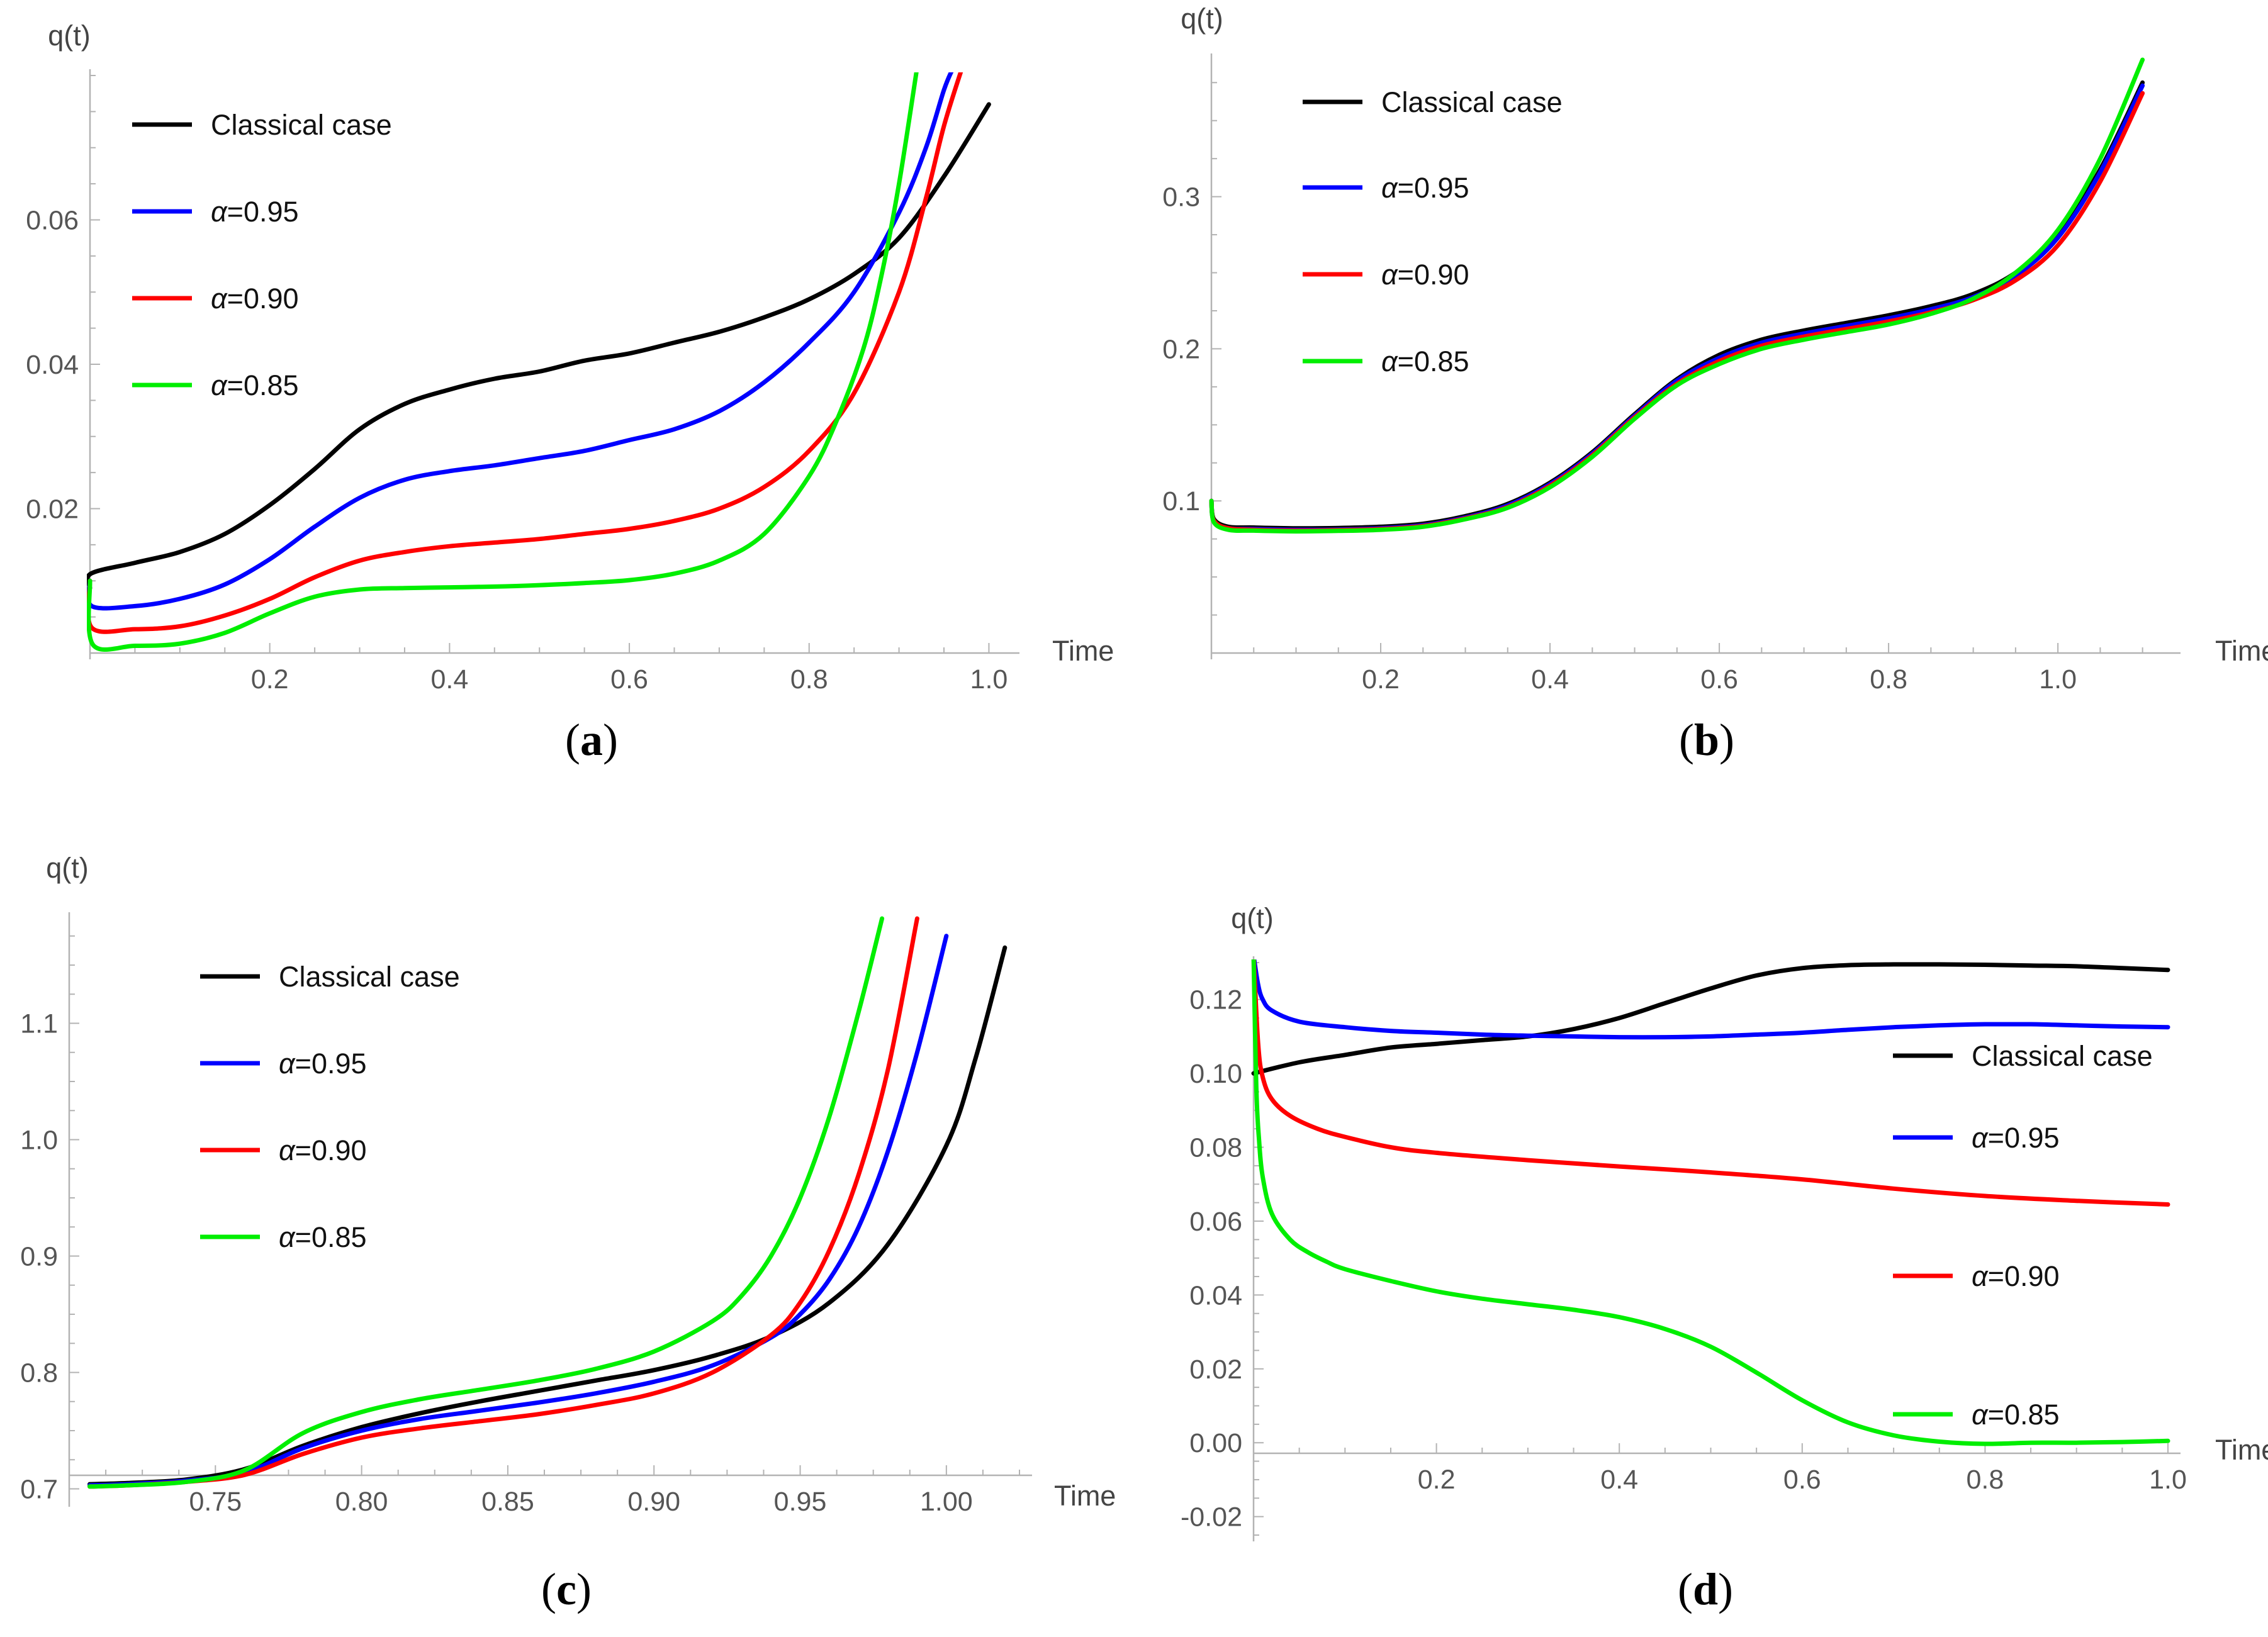 The width and height of the screenshot is (2268, 1637). What do you see at coordinates (1215, 1443) in the screenshot?
I see `y-tick-label: 0.00` at bounding box center [1215, 1443].